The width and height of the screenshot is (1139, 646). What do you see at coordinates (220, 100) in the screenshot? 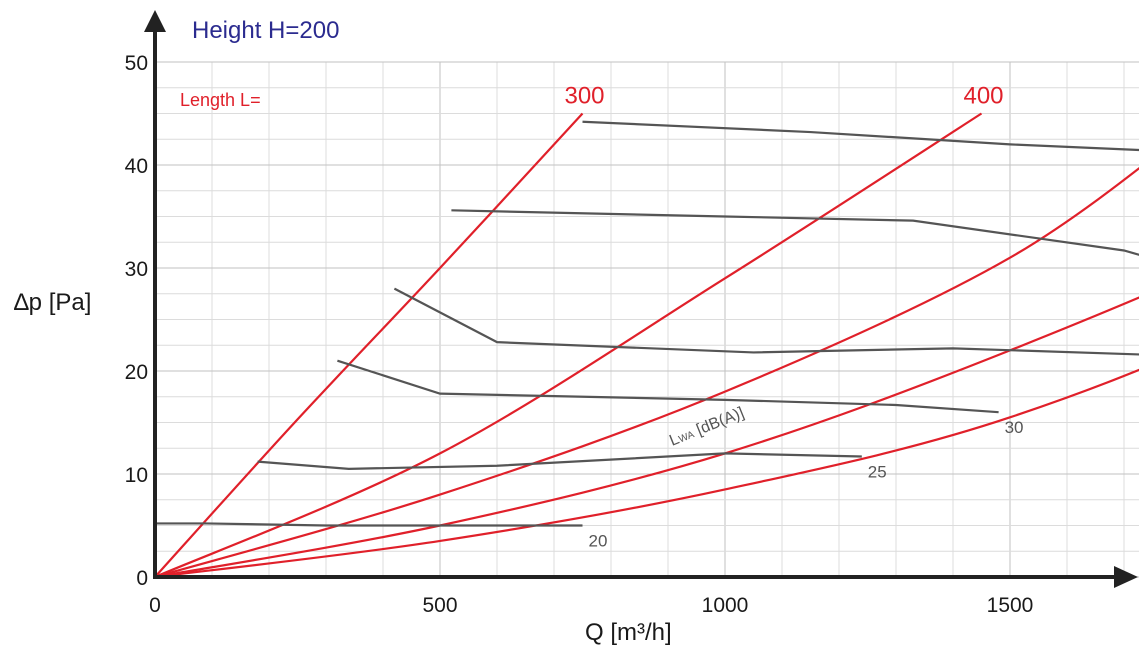
I see `length-prefix-label: Length L=` at bounding box center [220, 100].